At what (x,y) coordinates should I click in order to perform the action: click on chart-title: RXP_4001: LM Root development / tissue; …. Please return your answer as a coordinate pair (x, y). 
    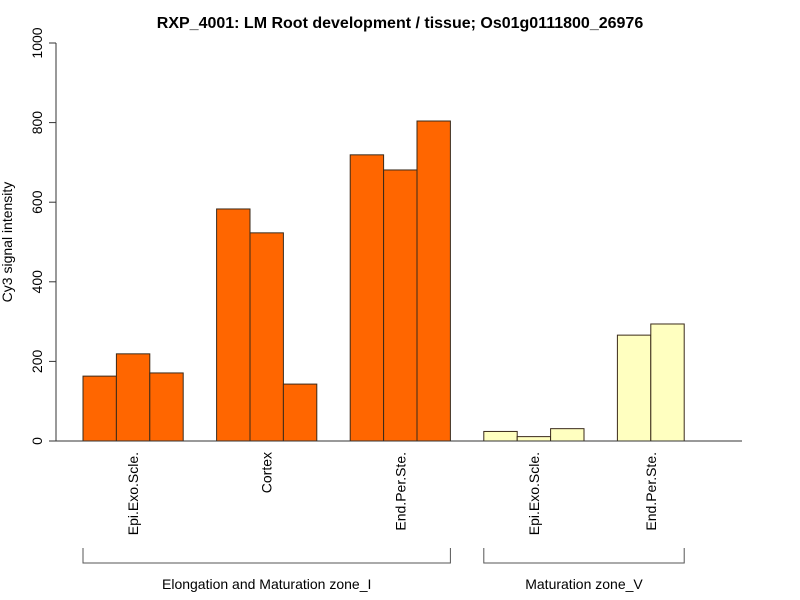
    Looking at the image, I should click on (400, 23).